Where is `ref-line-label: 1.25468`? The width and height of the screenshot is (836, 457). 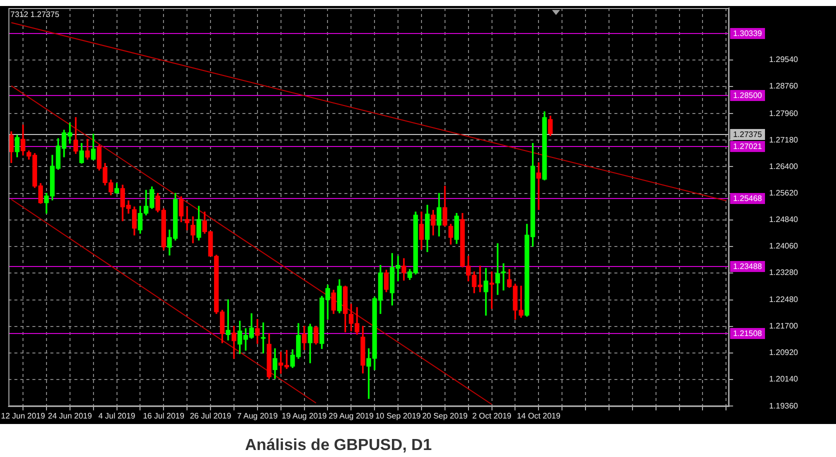 ref-line-label: 1.25468 is located at coordinates (748, 199).